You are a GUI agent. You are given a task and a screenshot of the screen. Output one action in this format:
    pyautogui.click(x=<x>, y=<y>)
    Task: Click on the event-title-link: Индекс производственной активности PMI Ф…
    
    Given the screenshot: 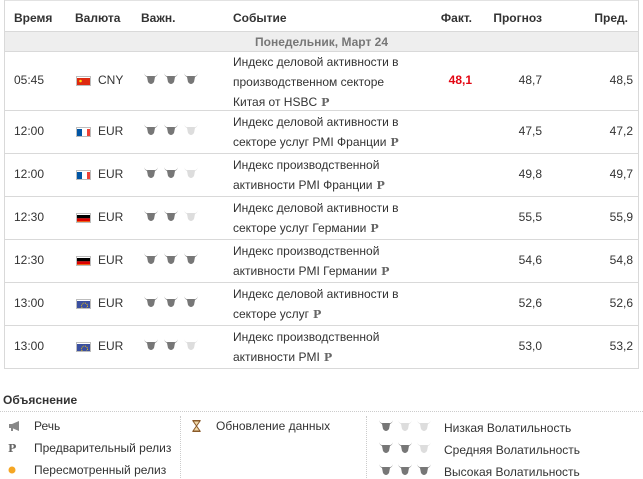 What is the action you would take?
    pyautogui.click(x=320, y=175)
    